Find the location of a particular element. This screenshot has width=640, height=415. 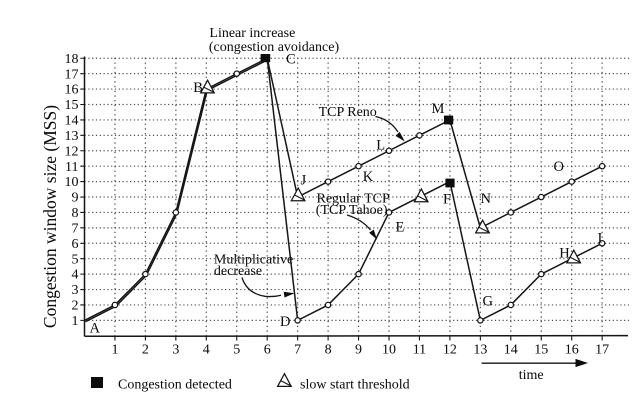

svg-text: F is located at coordinates (447, 200).